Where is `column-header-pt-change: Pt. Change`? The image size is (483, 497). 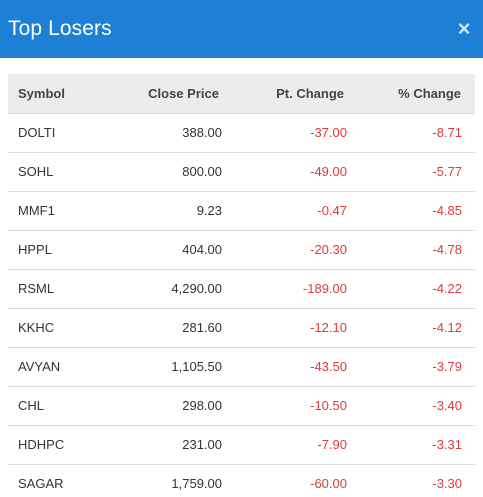
column-header-pt-change: Pt. Change is located at coordinates (310, 93).